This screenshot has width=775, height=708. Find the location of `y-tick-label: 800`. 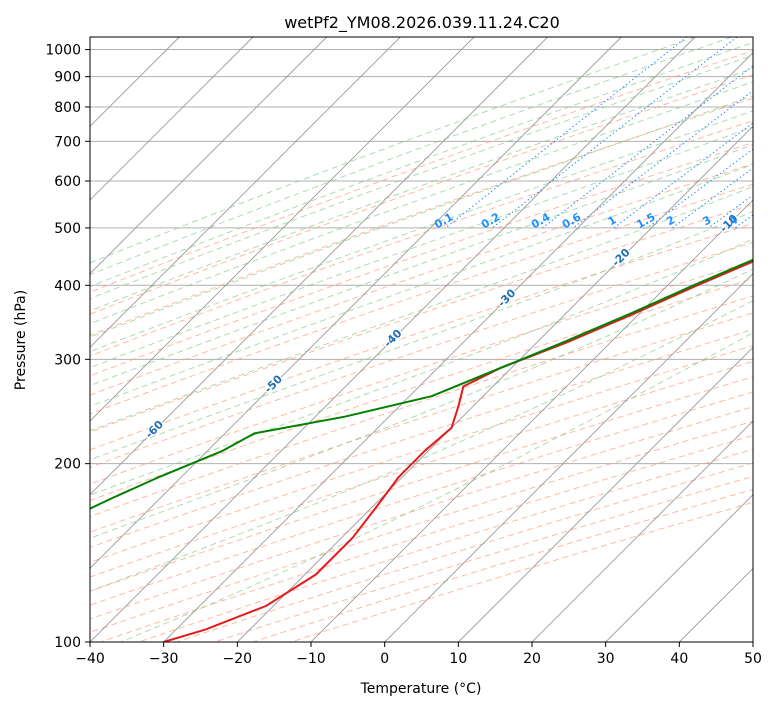

y-tick-label: 800 is located at coordinates (67, 108).